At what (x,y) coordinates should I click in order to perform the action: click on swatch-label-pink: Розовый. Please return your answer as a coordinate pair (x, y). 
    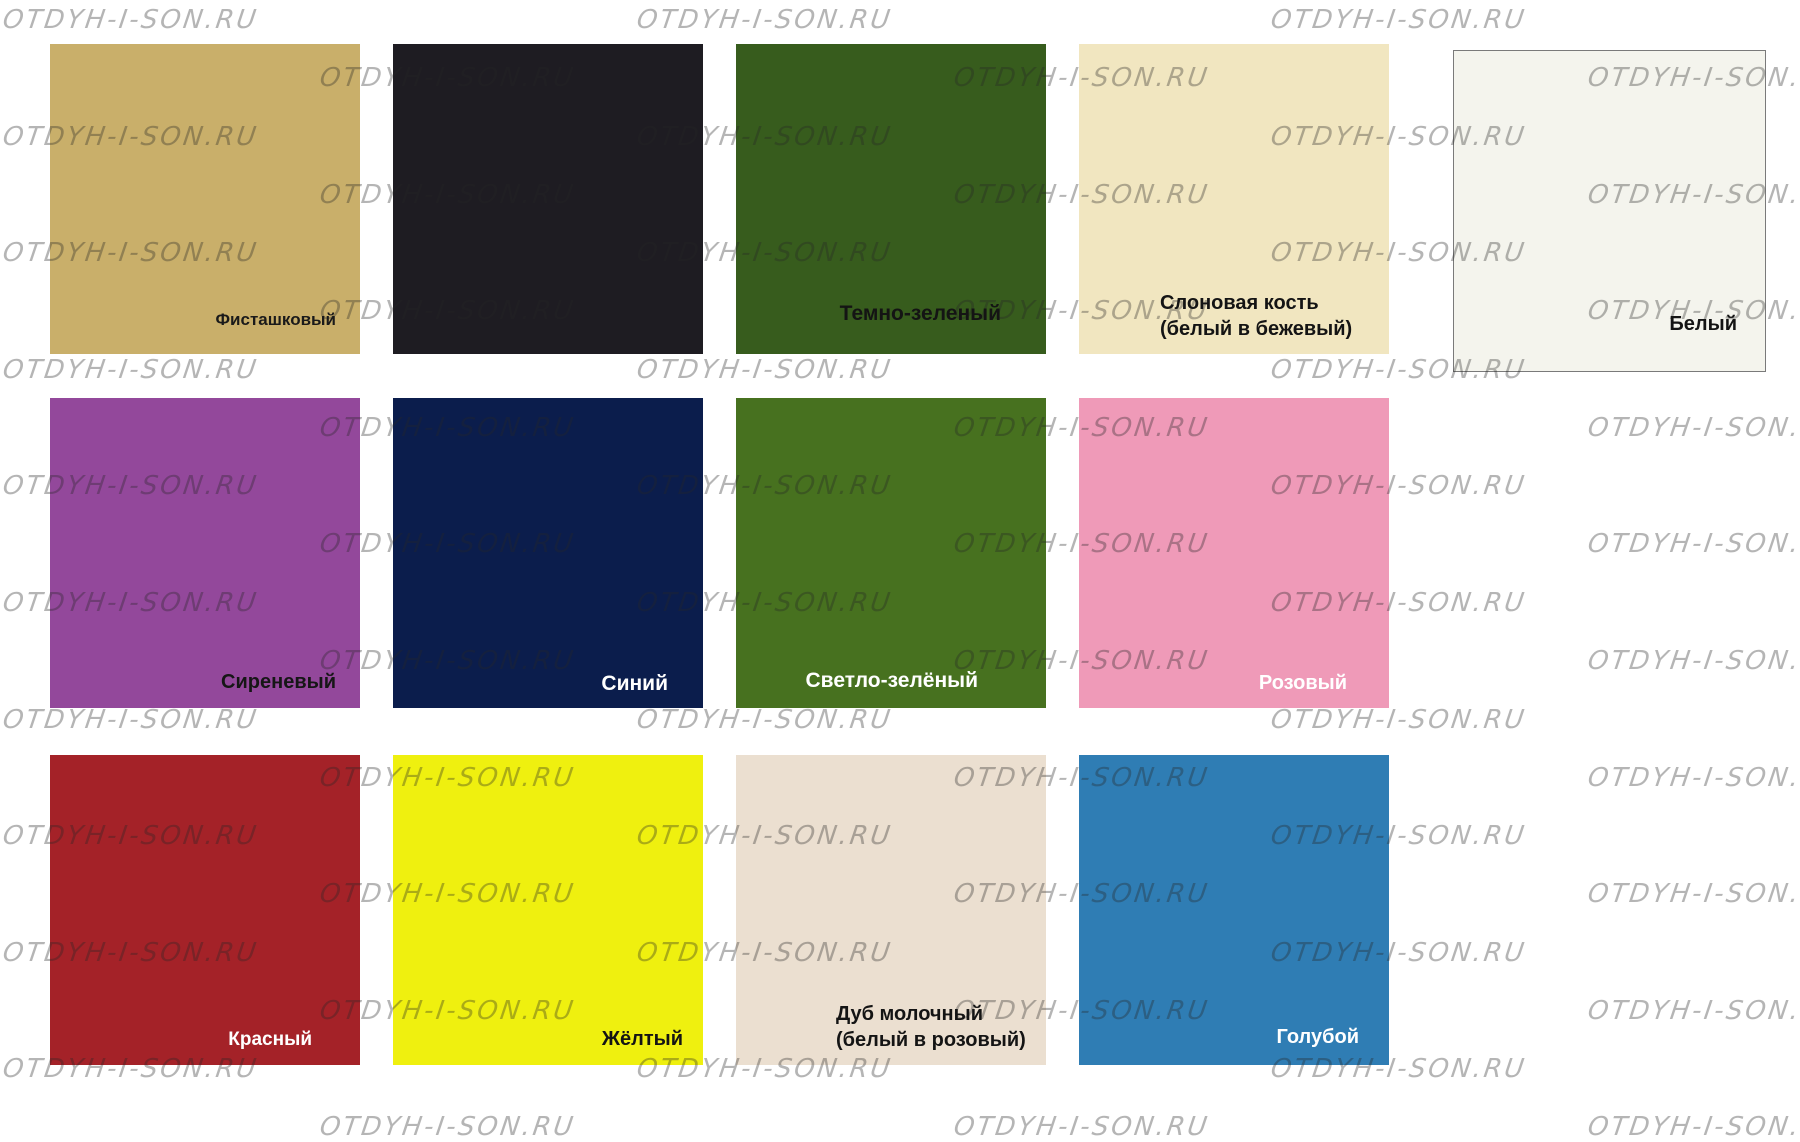
    Looking at the image, I should click on (1302, 683).